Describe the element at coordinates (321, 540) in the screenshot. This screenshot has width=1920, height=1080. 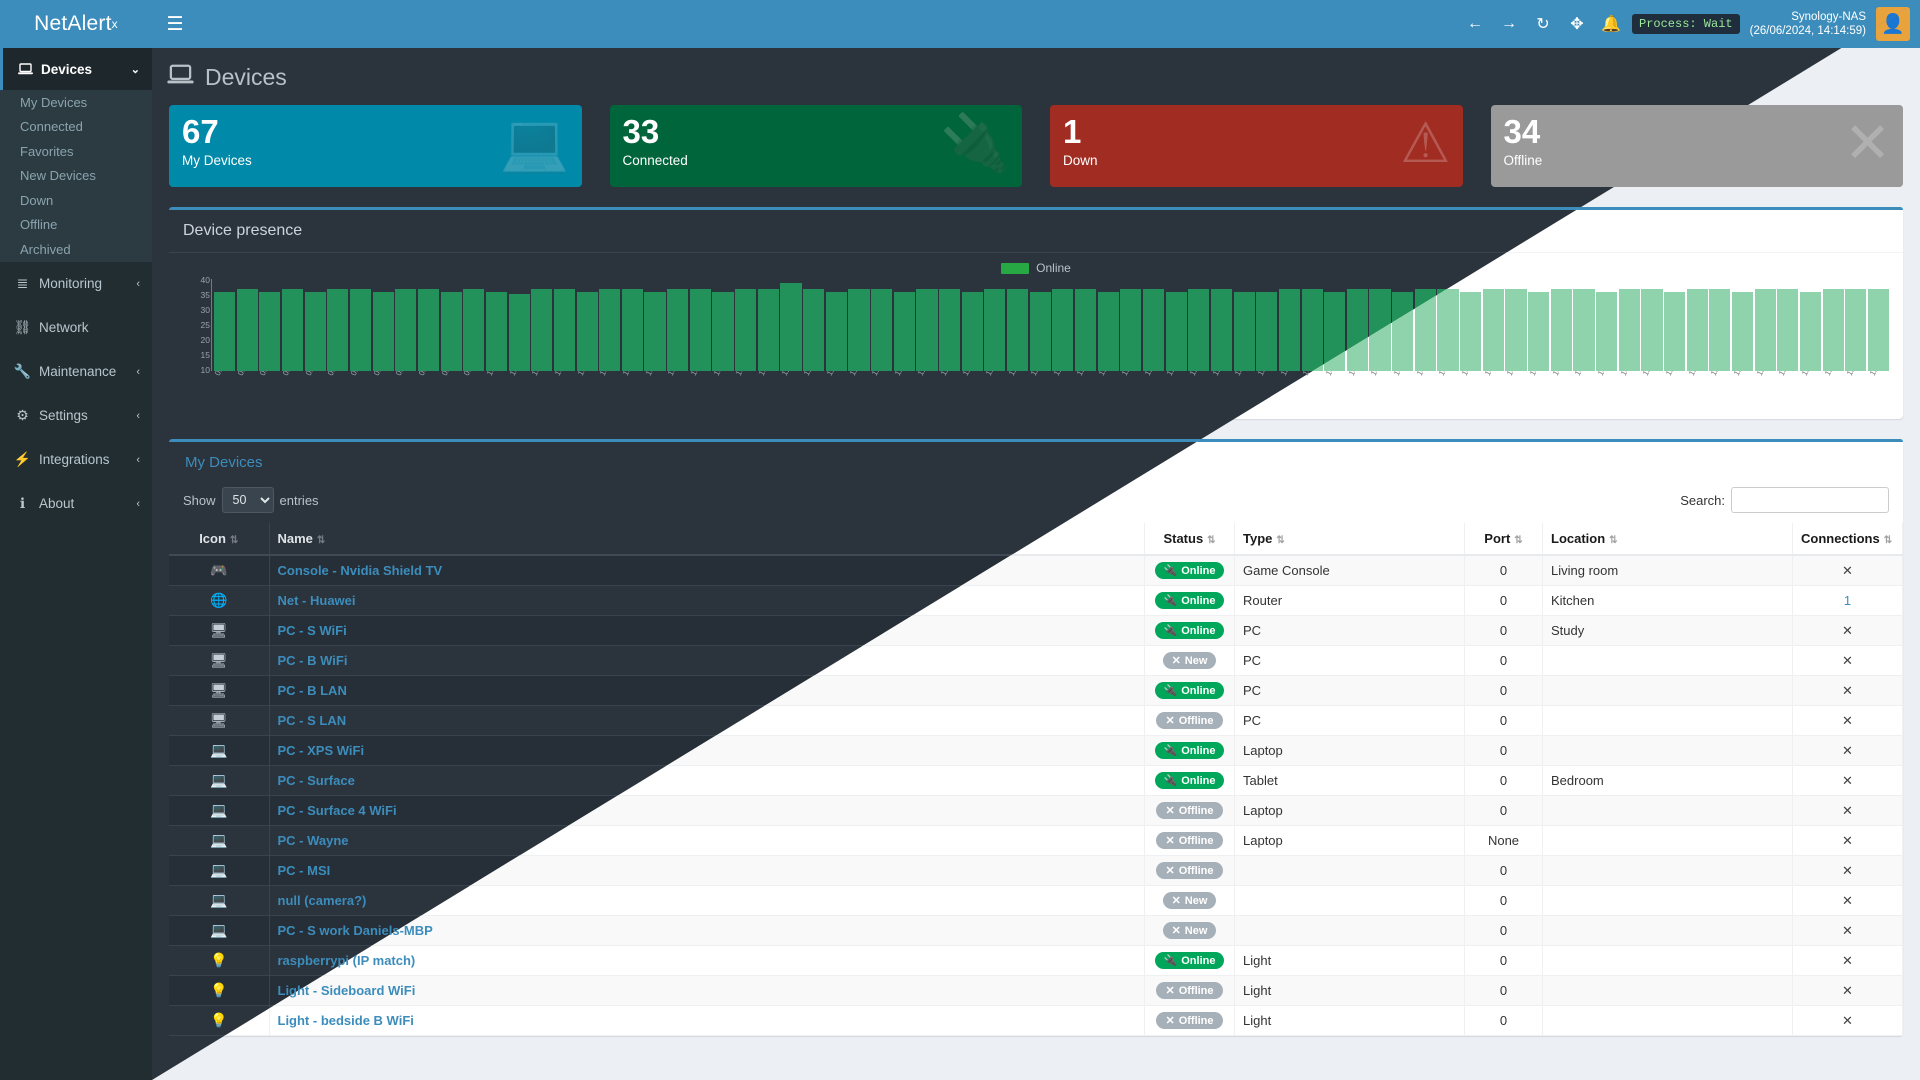
I see `sort-icon: ⇅` at that location.